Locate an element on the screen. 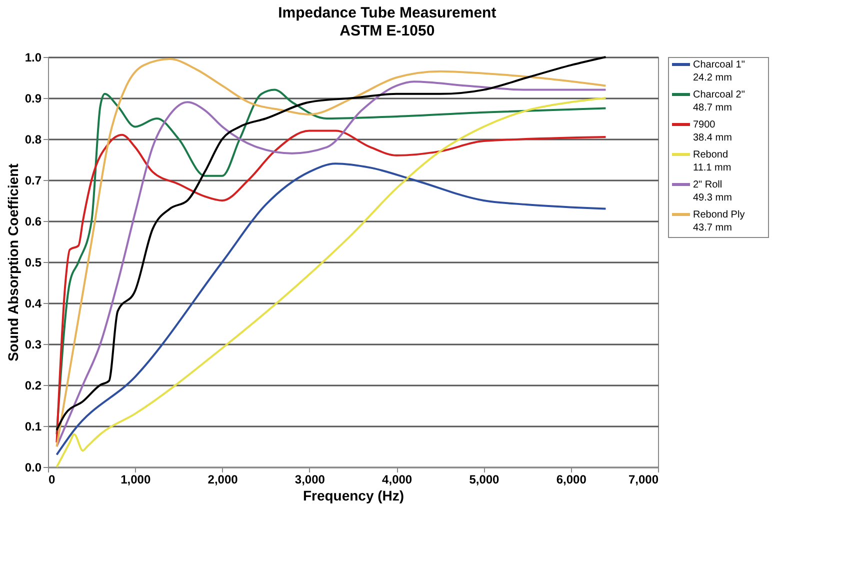  legend-label: Rebond Ply 43.7 mm is located at coordinates (719, 222).